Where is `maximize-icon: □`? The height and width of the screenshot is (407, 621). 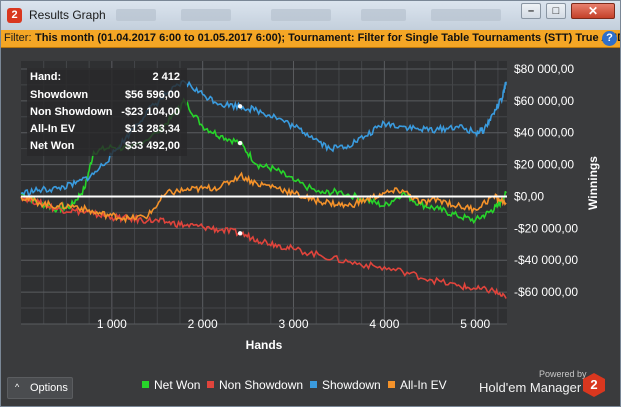
maximize-icon: □ is located at coordinates (556, 11).